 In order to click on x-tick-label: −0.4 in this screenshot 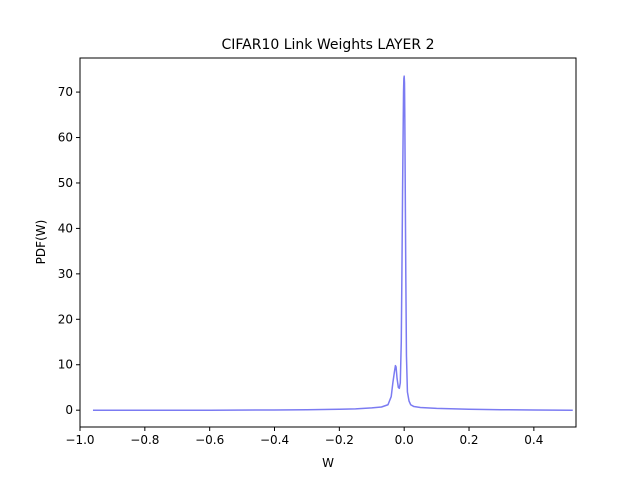, I will do `click(274, 440)`.